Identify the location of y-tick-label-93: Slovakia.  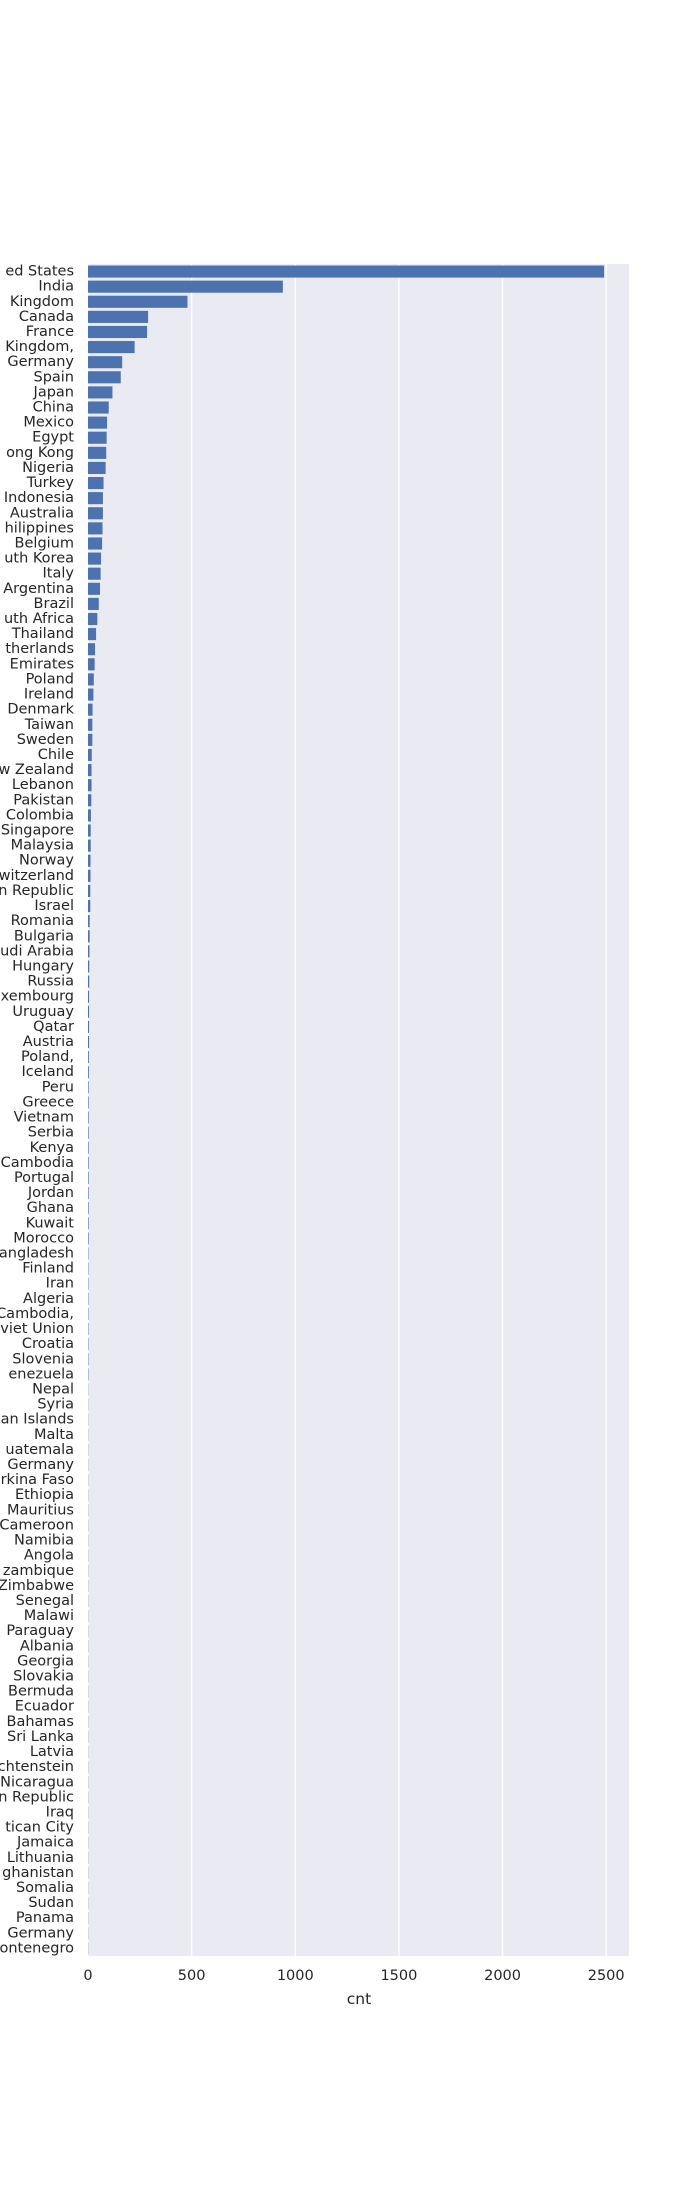
(43, 1677).